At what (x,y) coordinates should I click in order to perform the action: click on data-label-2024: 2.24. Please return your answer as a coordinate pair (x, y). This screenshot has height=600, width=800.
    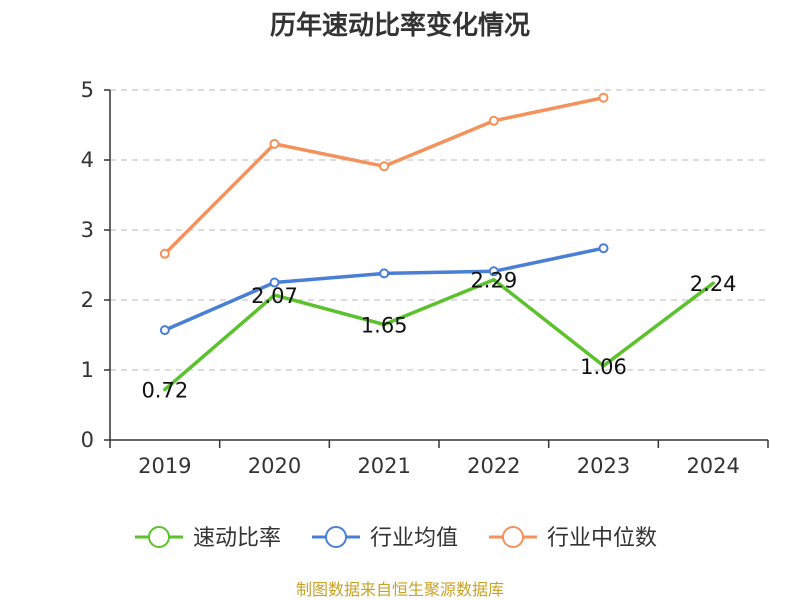
    Looking at the image, I should click on (713, 284).